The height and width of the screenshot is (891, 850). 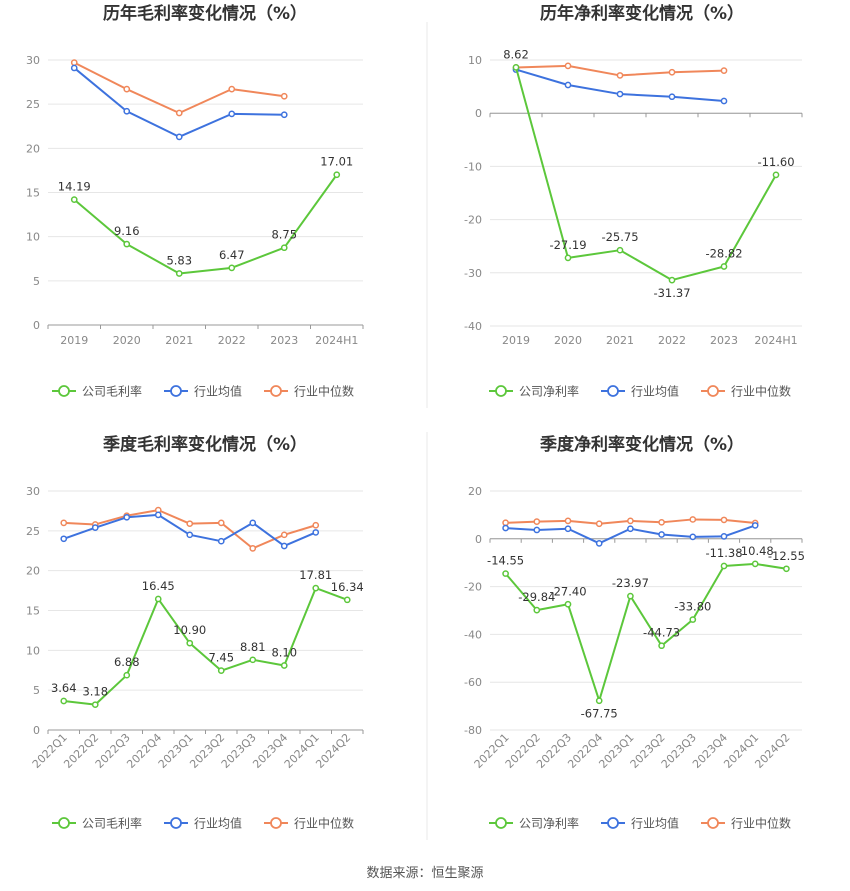 I want to click on data-label: 17.81, so click(x=315, y=575).